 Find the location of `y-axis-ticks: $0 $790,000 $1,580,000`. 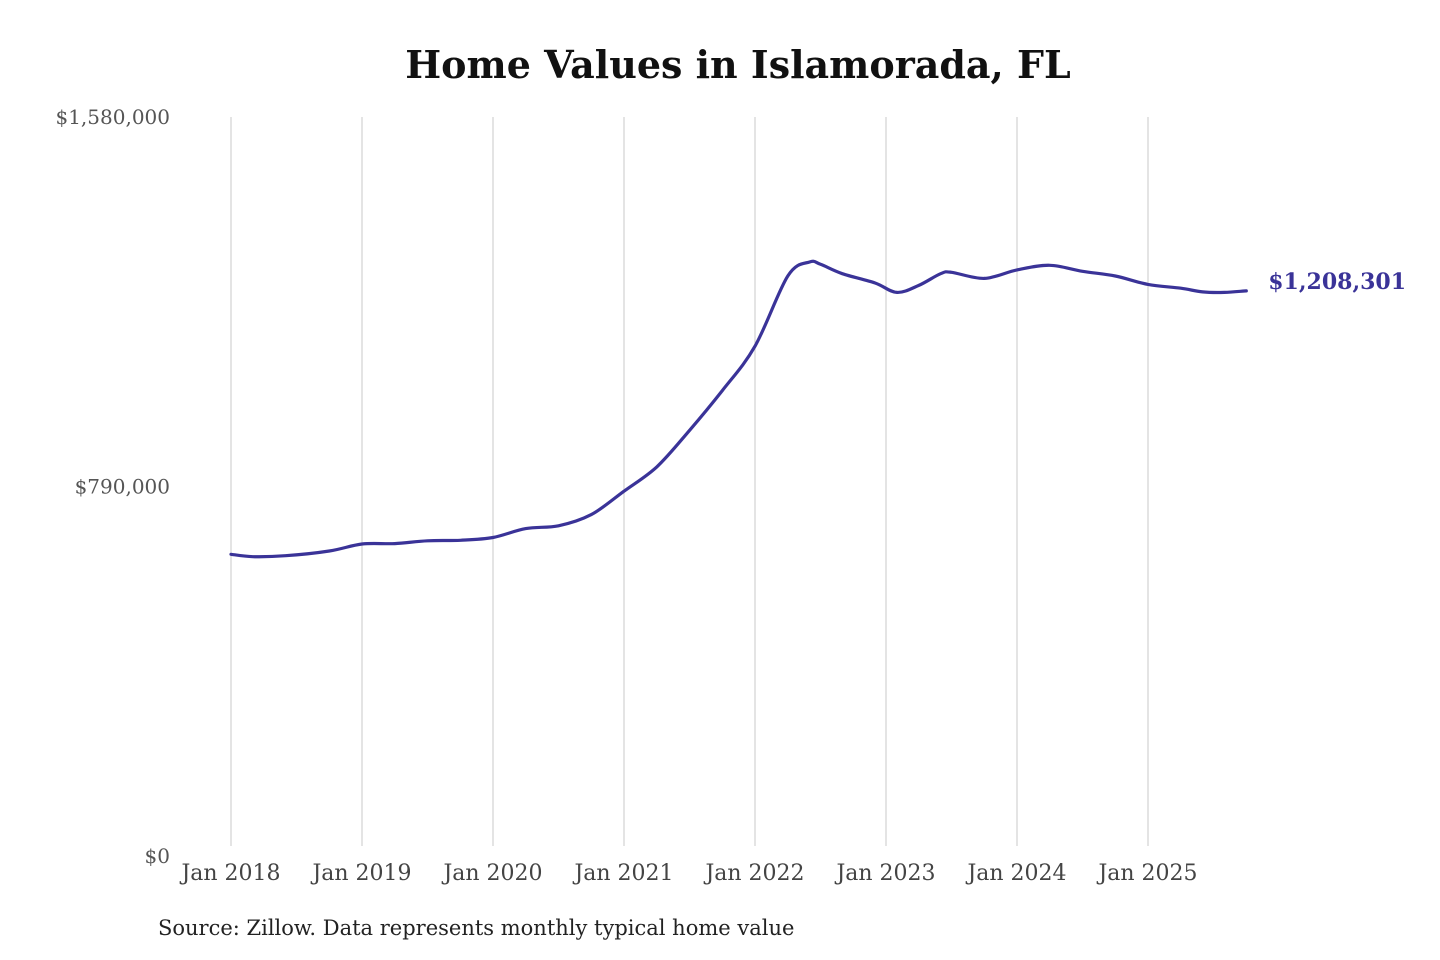

y-axis-ticks: $0 $790,000 $1,580,000 is located at coordinates (112, 486).